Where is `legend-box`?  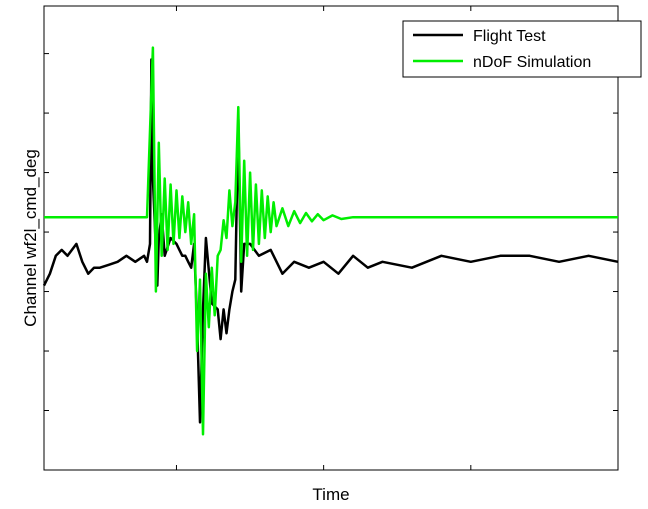
legend-box is located at coordinates (522, 49).